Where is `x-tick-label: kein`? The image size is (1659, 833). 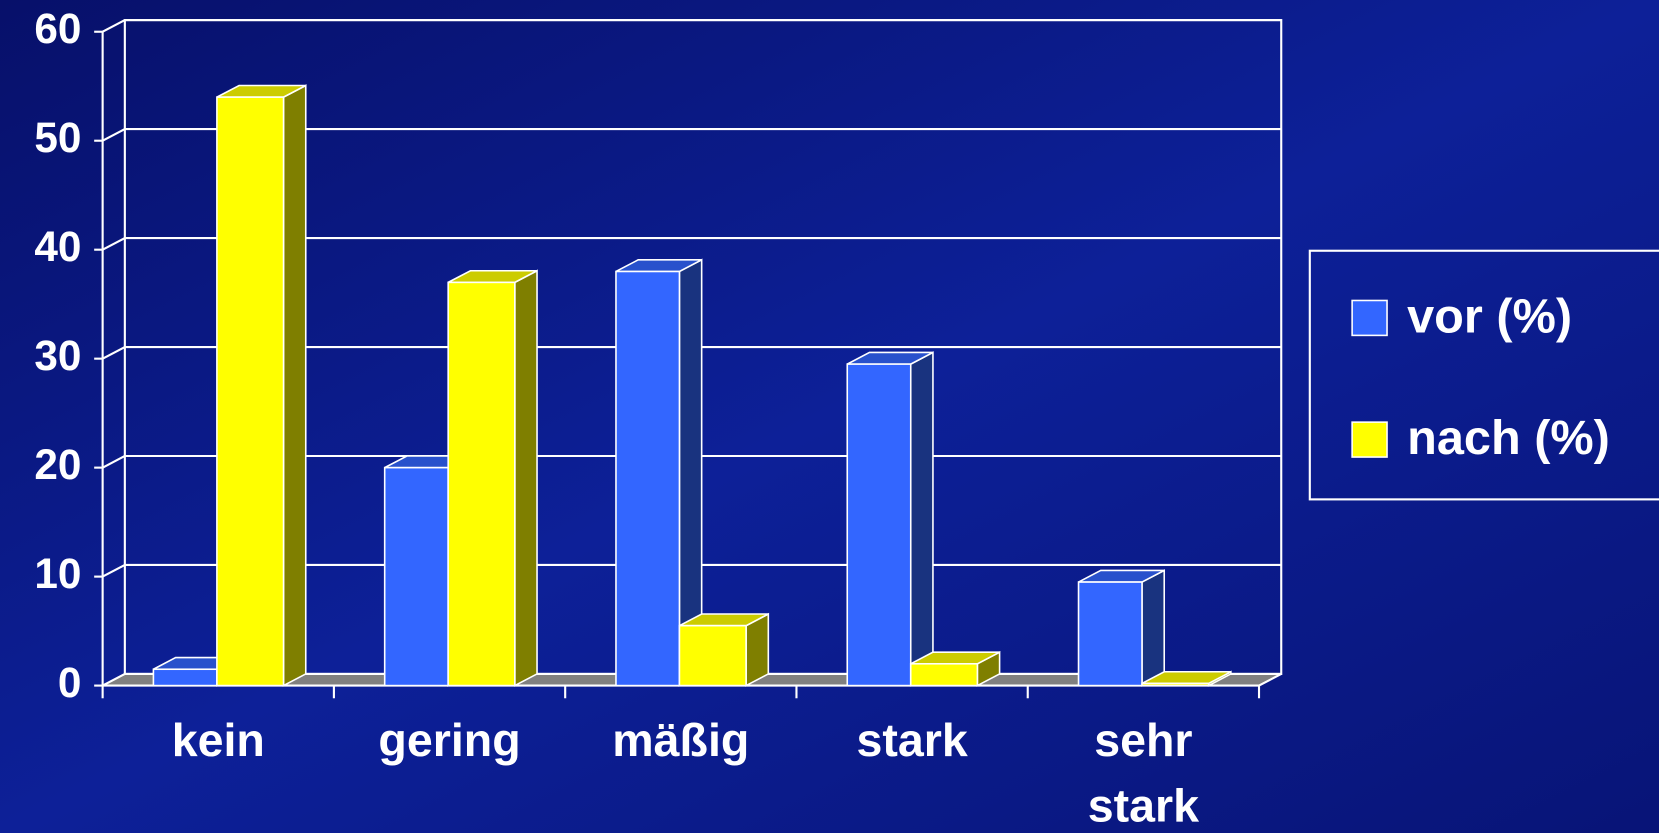
x-tick-label: kein is located at coordinates (218, 740).